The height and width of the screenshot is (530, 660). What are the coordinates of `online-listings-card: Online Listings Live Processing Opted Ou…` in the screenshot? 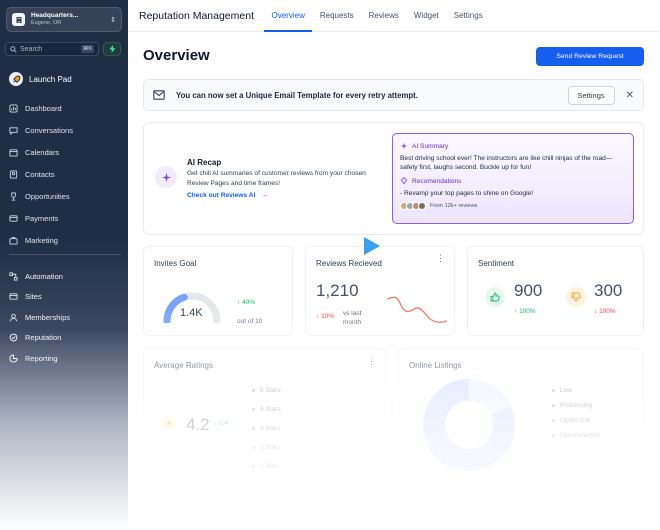 It's located at (521, 428).